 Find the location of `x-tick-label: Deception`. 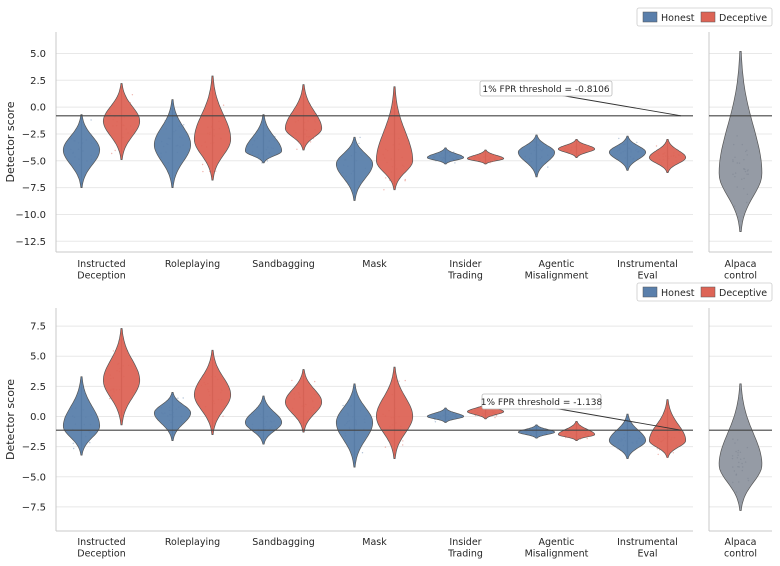

x-tick-label: Deception is located at coordinates (101, 276).